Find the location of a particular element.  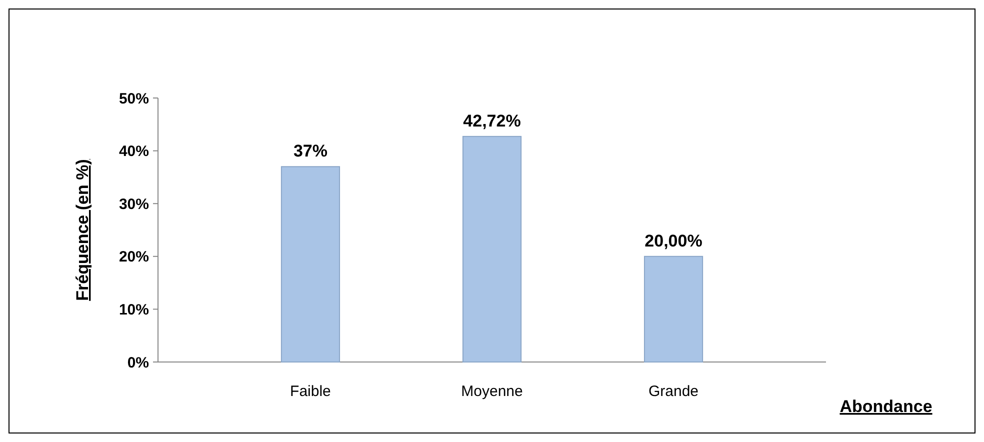

y-tick-label: 40% is located at coordinates (133, 151).